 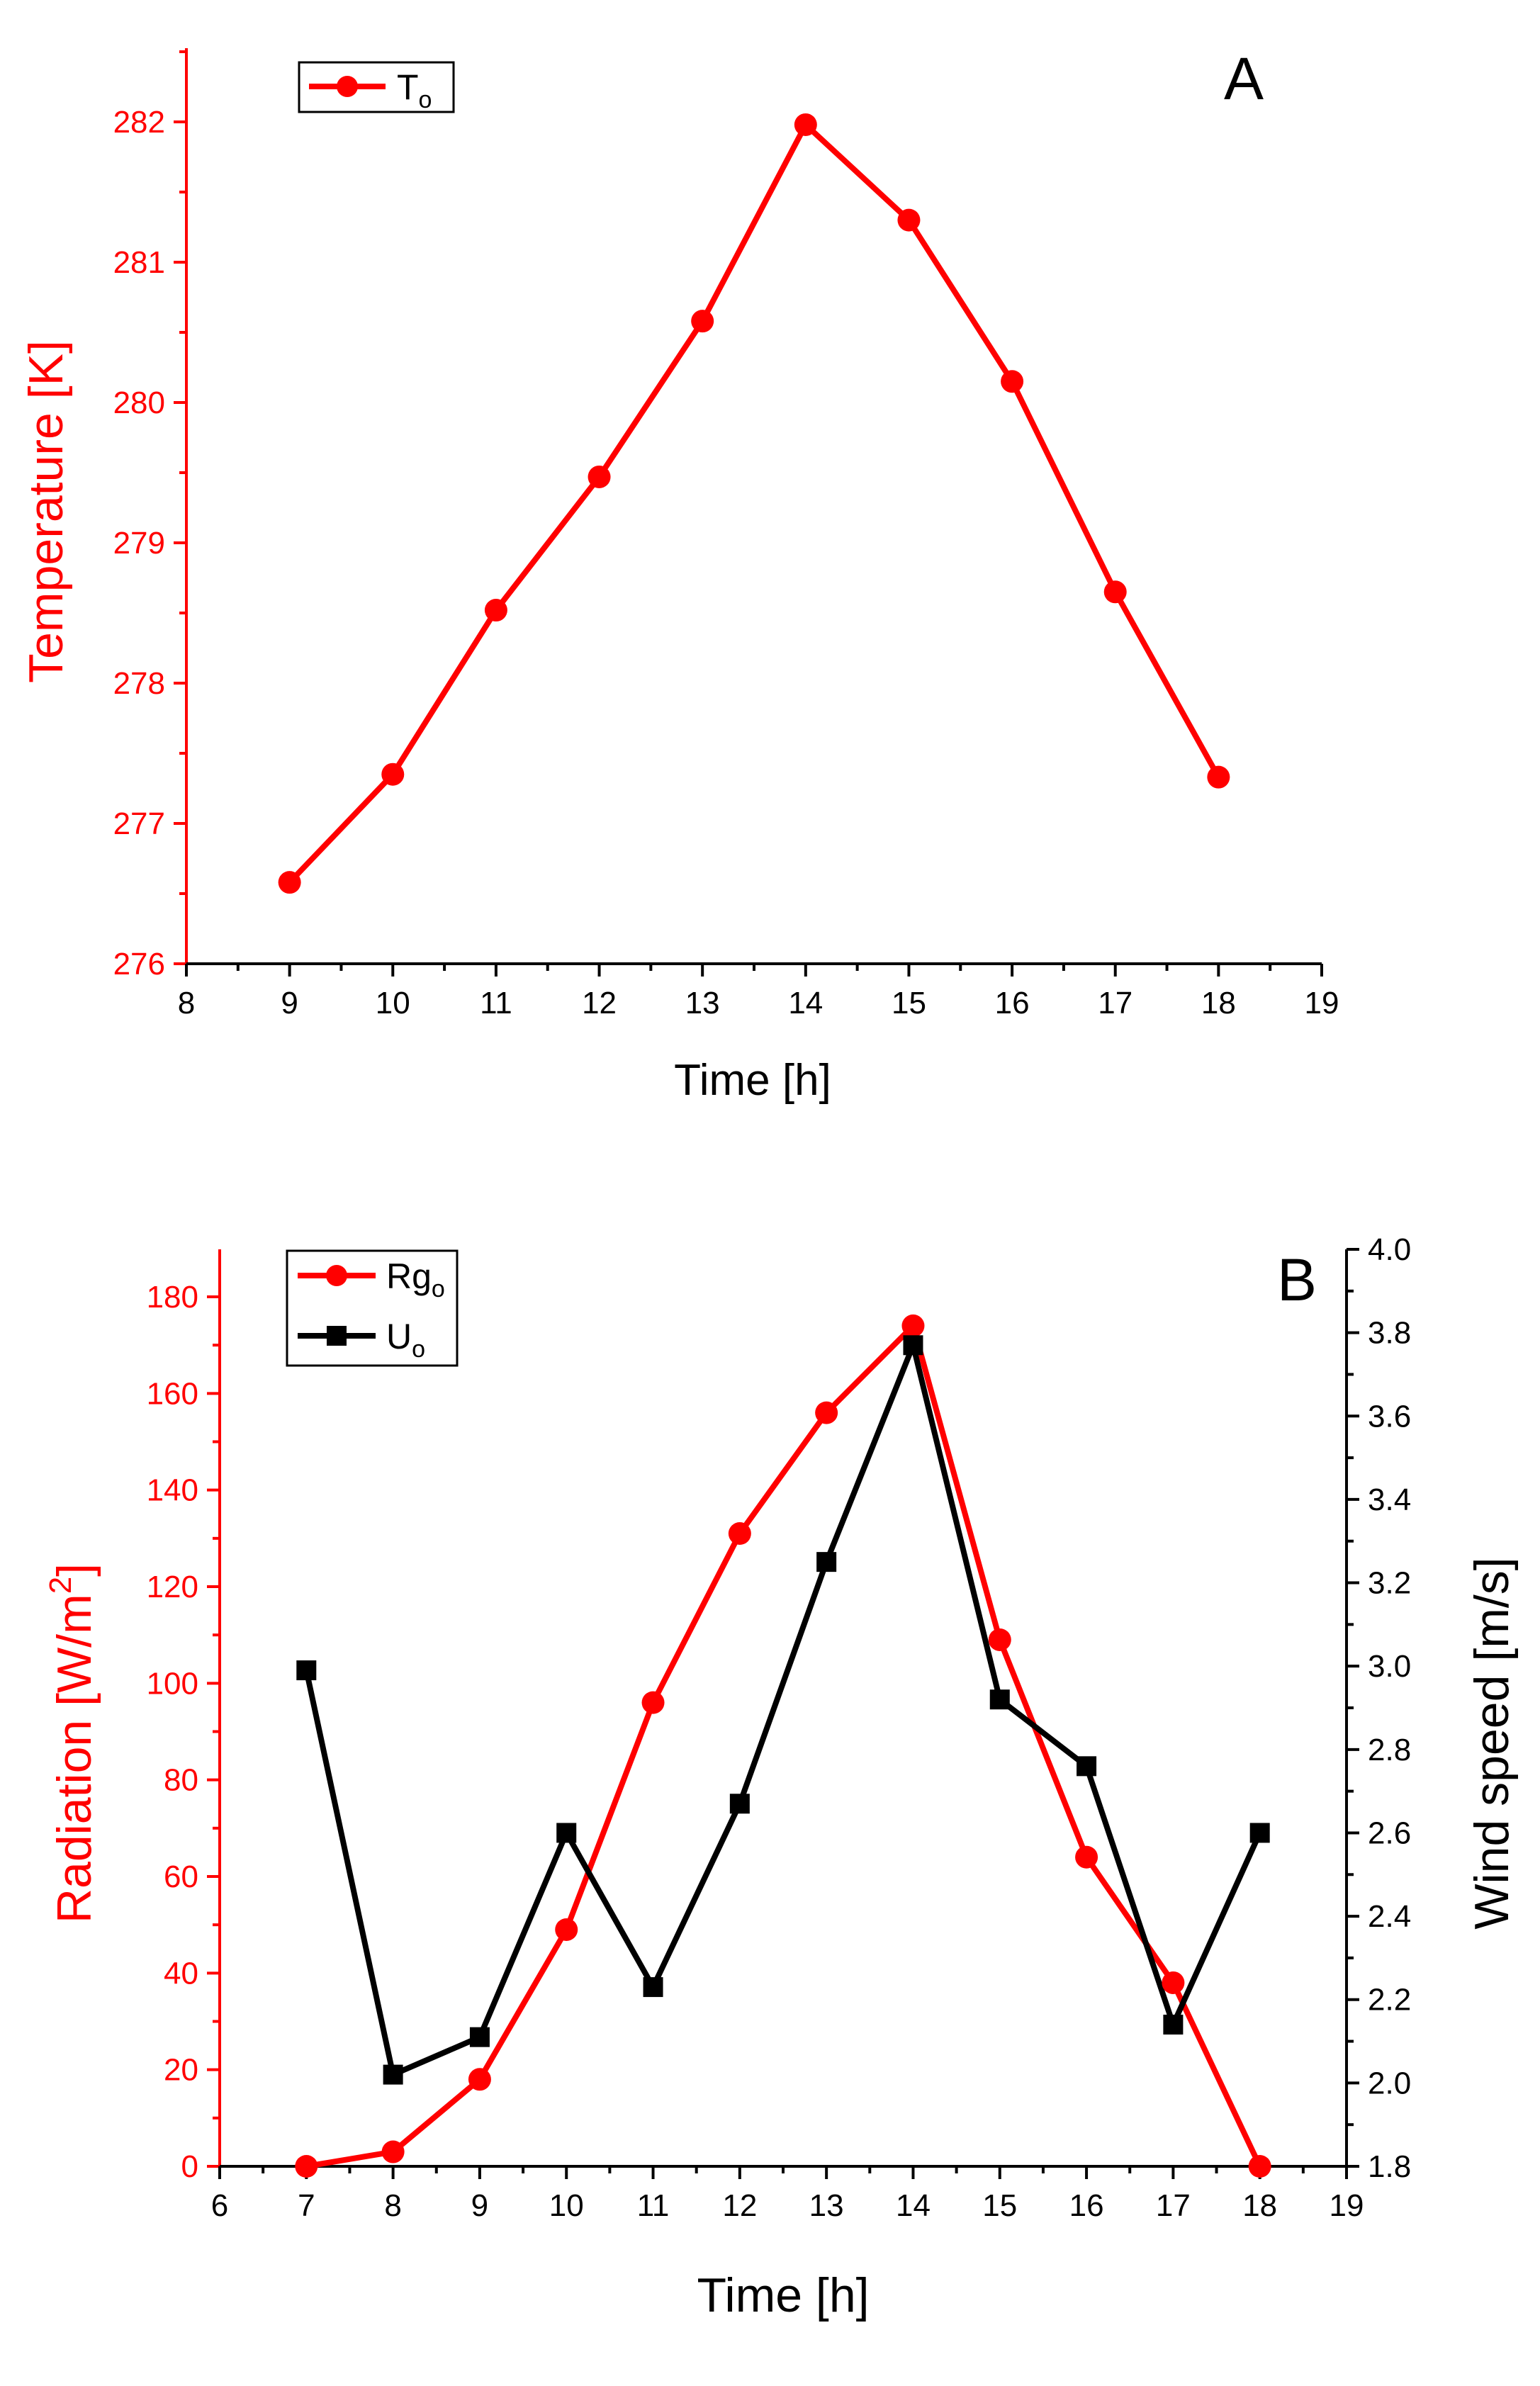 What do you see at coordinates (787, 2194) in the screenshot?
I see `panel-b-x-ticks: 6 7 8 9 10 11 12 13 14 15 16 17 18 19` at bounding box center [787, 2194].